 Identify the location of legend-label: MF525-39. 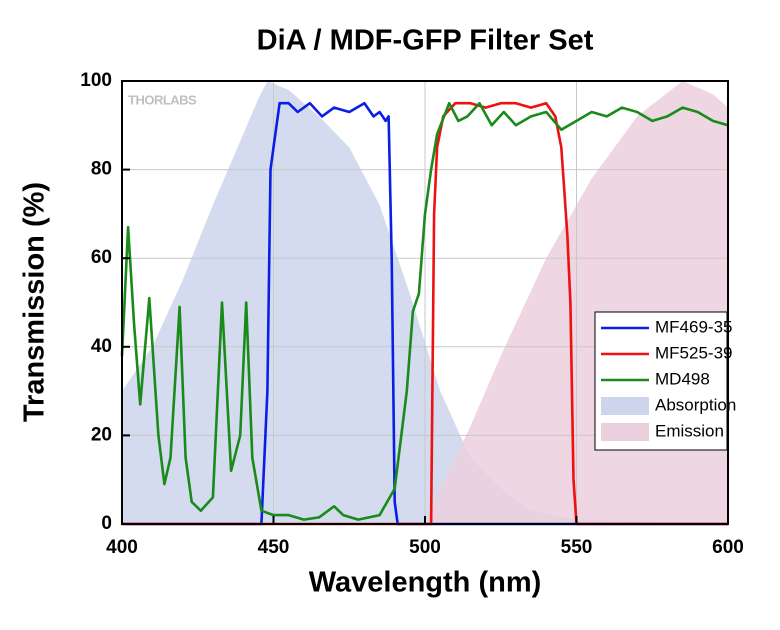
(693, 352).